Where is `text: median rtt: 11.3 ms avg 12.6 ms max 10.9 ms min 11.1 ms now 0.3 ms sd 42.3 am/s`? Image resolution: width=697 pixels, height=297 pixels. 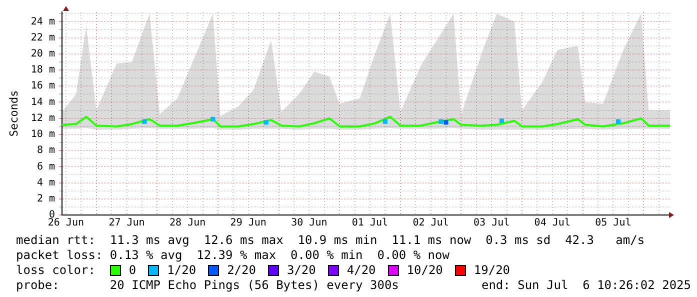
text: median rtt: 11.3 ms avg 12.6 ms max 10.9 ms min 11.1 ms now 0.3 ms sd 42.3 am/s is located at coordinates (331, 240).